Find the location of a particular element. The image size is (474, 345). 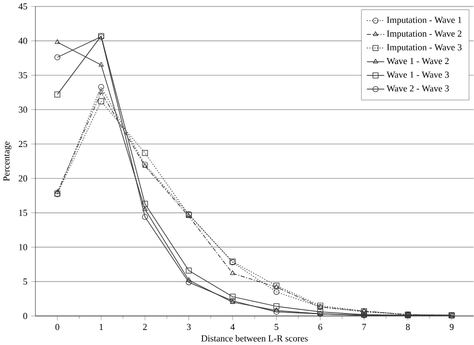

x-tick-label: 2 is located at coordinates (145, 327).